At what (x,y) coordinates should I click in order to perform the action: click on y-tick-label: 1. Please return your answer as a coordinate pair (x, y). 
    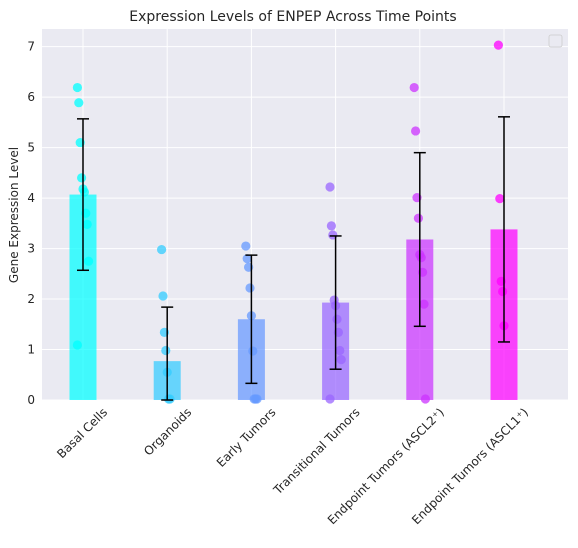
    Looking at the image, I should click on (31, 350).